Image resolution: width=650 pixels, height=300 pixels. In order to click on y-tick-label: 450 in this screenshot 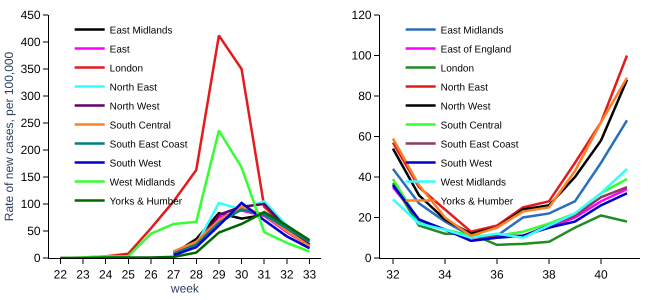, I will do `click(30, 15)`.